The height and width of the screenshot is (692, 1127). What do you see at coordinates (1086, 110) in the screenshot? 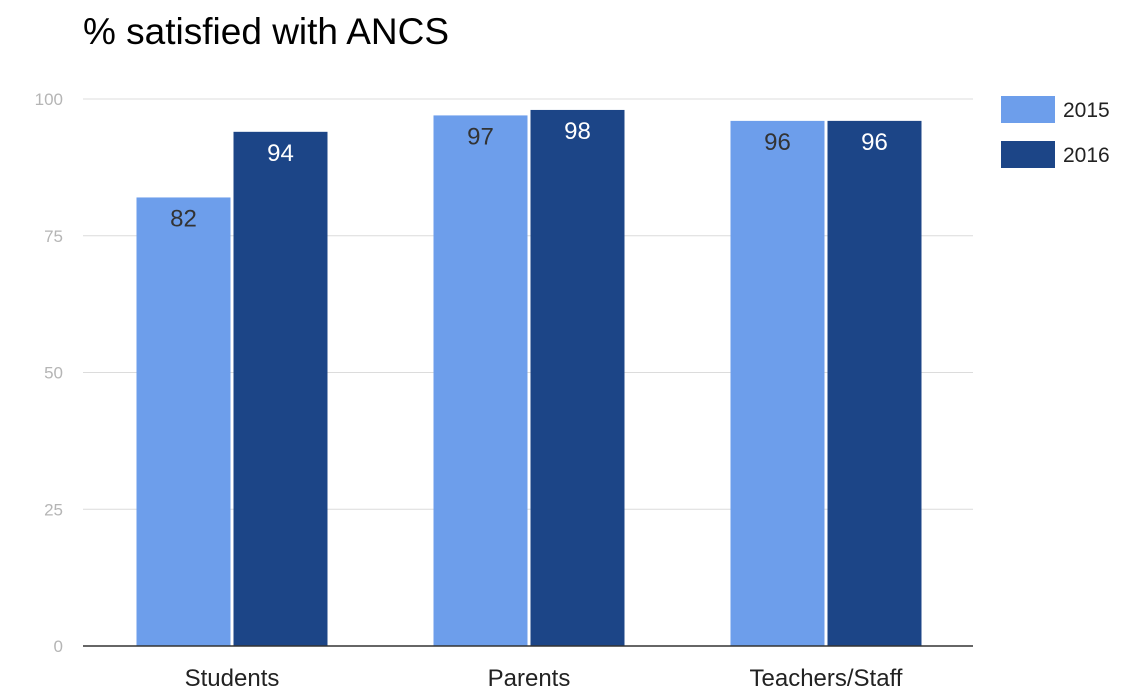
I see `legend-label: 2015` at bounding box center [1086, 110].